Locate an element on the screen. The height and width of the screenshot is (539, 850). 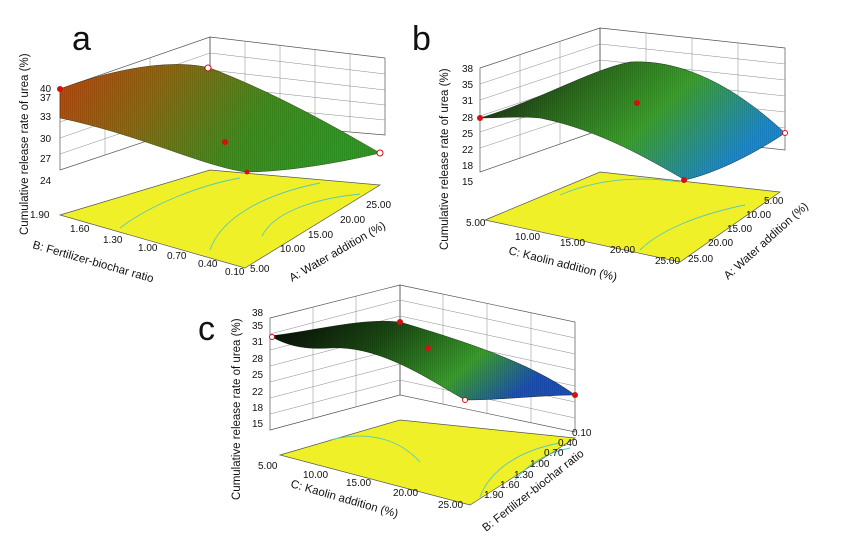
z-tick-label: 40 is located at coordinates (46, 89).